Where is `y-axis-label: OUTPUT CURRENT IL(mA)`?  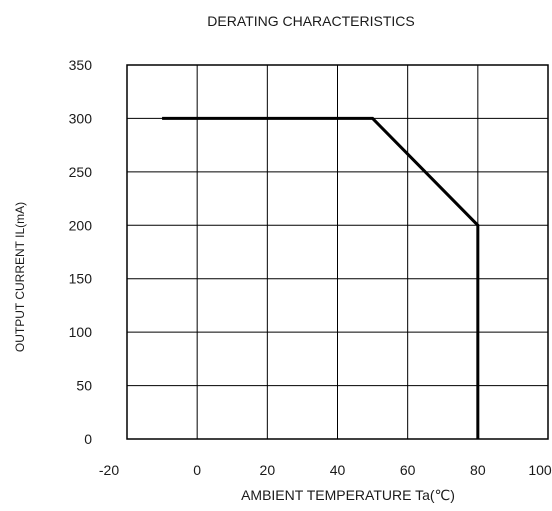 y-axis-label: OUTPUT CURRENT IL(mA) is located at coordinates (20, 277).